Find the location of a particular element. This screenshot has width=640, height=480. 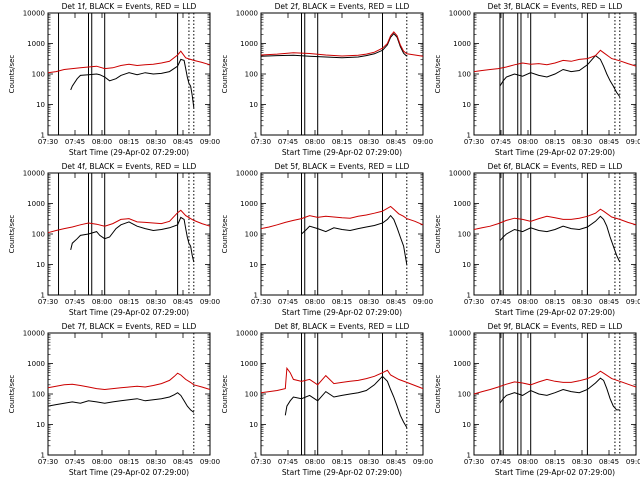

chart-title: Det 2f, BLACK = Events, RED = LLD is located at coordinates (342, 6).